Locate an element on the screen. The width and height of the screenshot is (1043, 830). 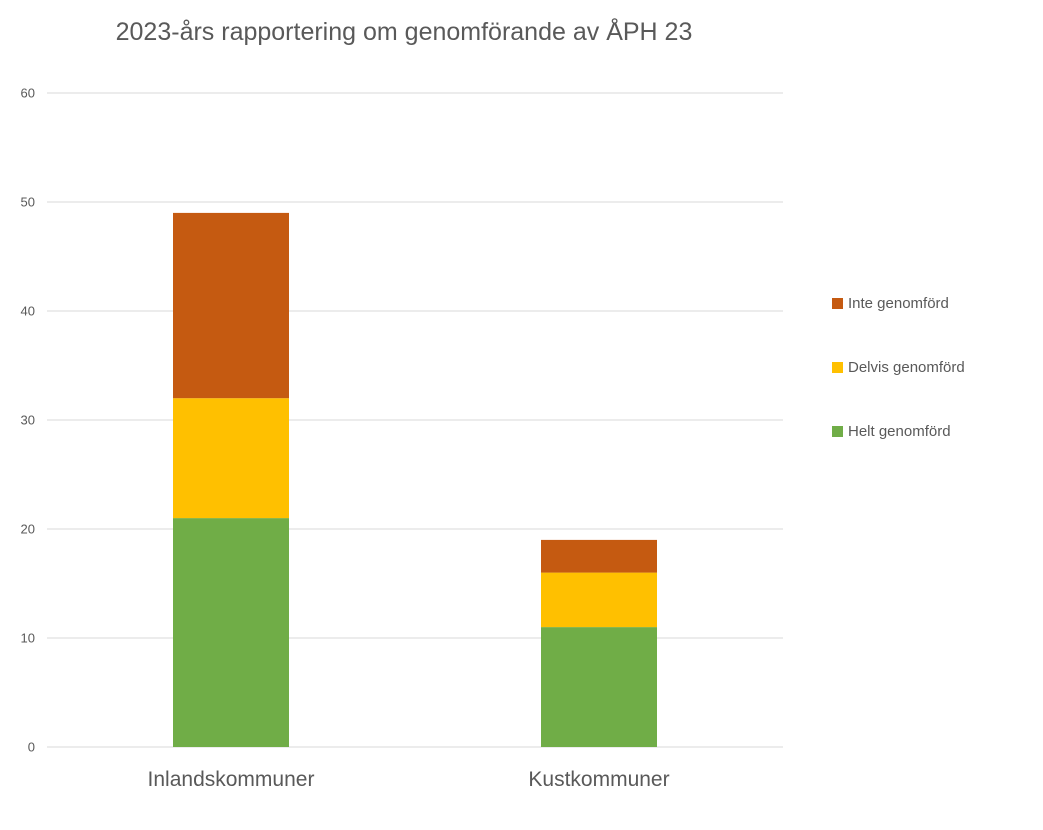
y-tick-label: 20 is located at coordinates (28, 529).